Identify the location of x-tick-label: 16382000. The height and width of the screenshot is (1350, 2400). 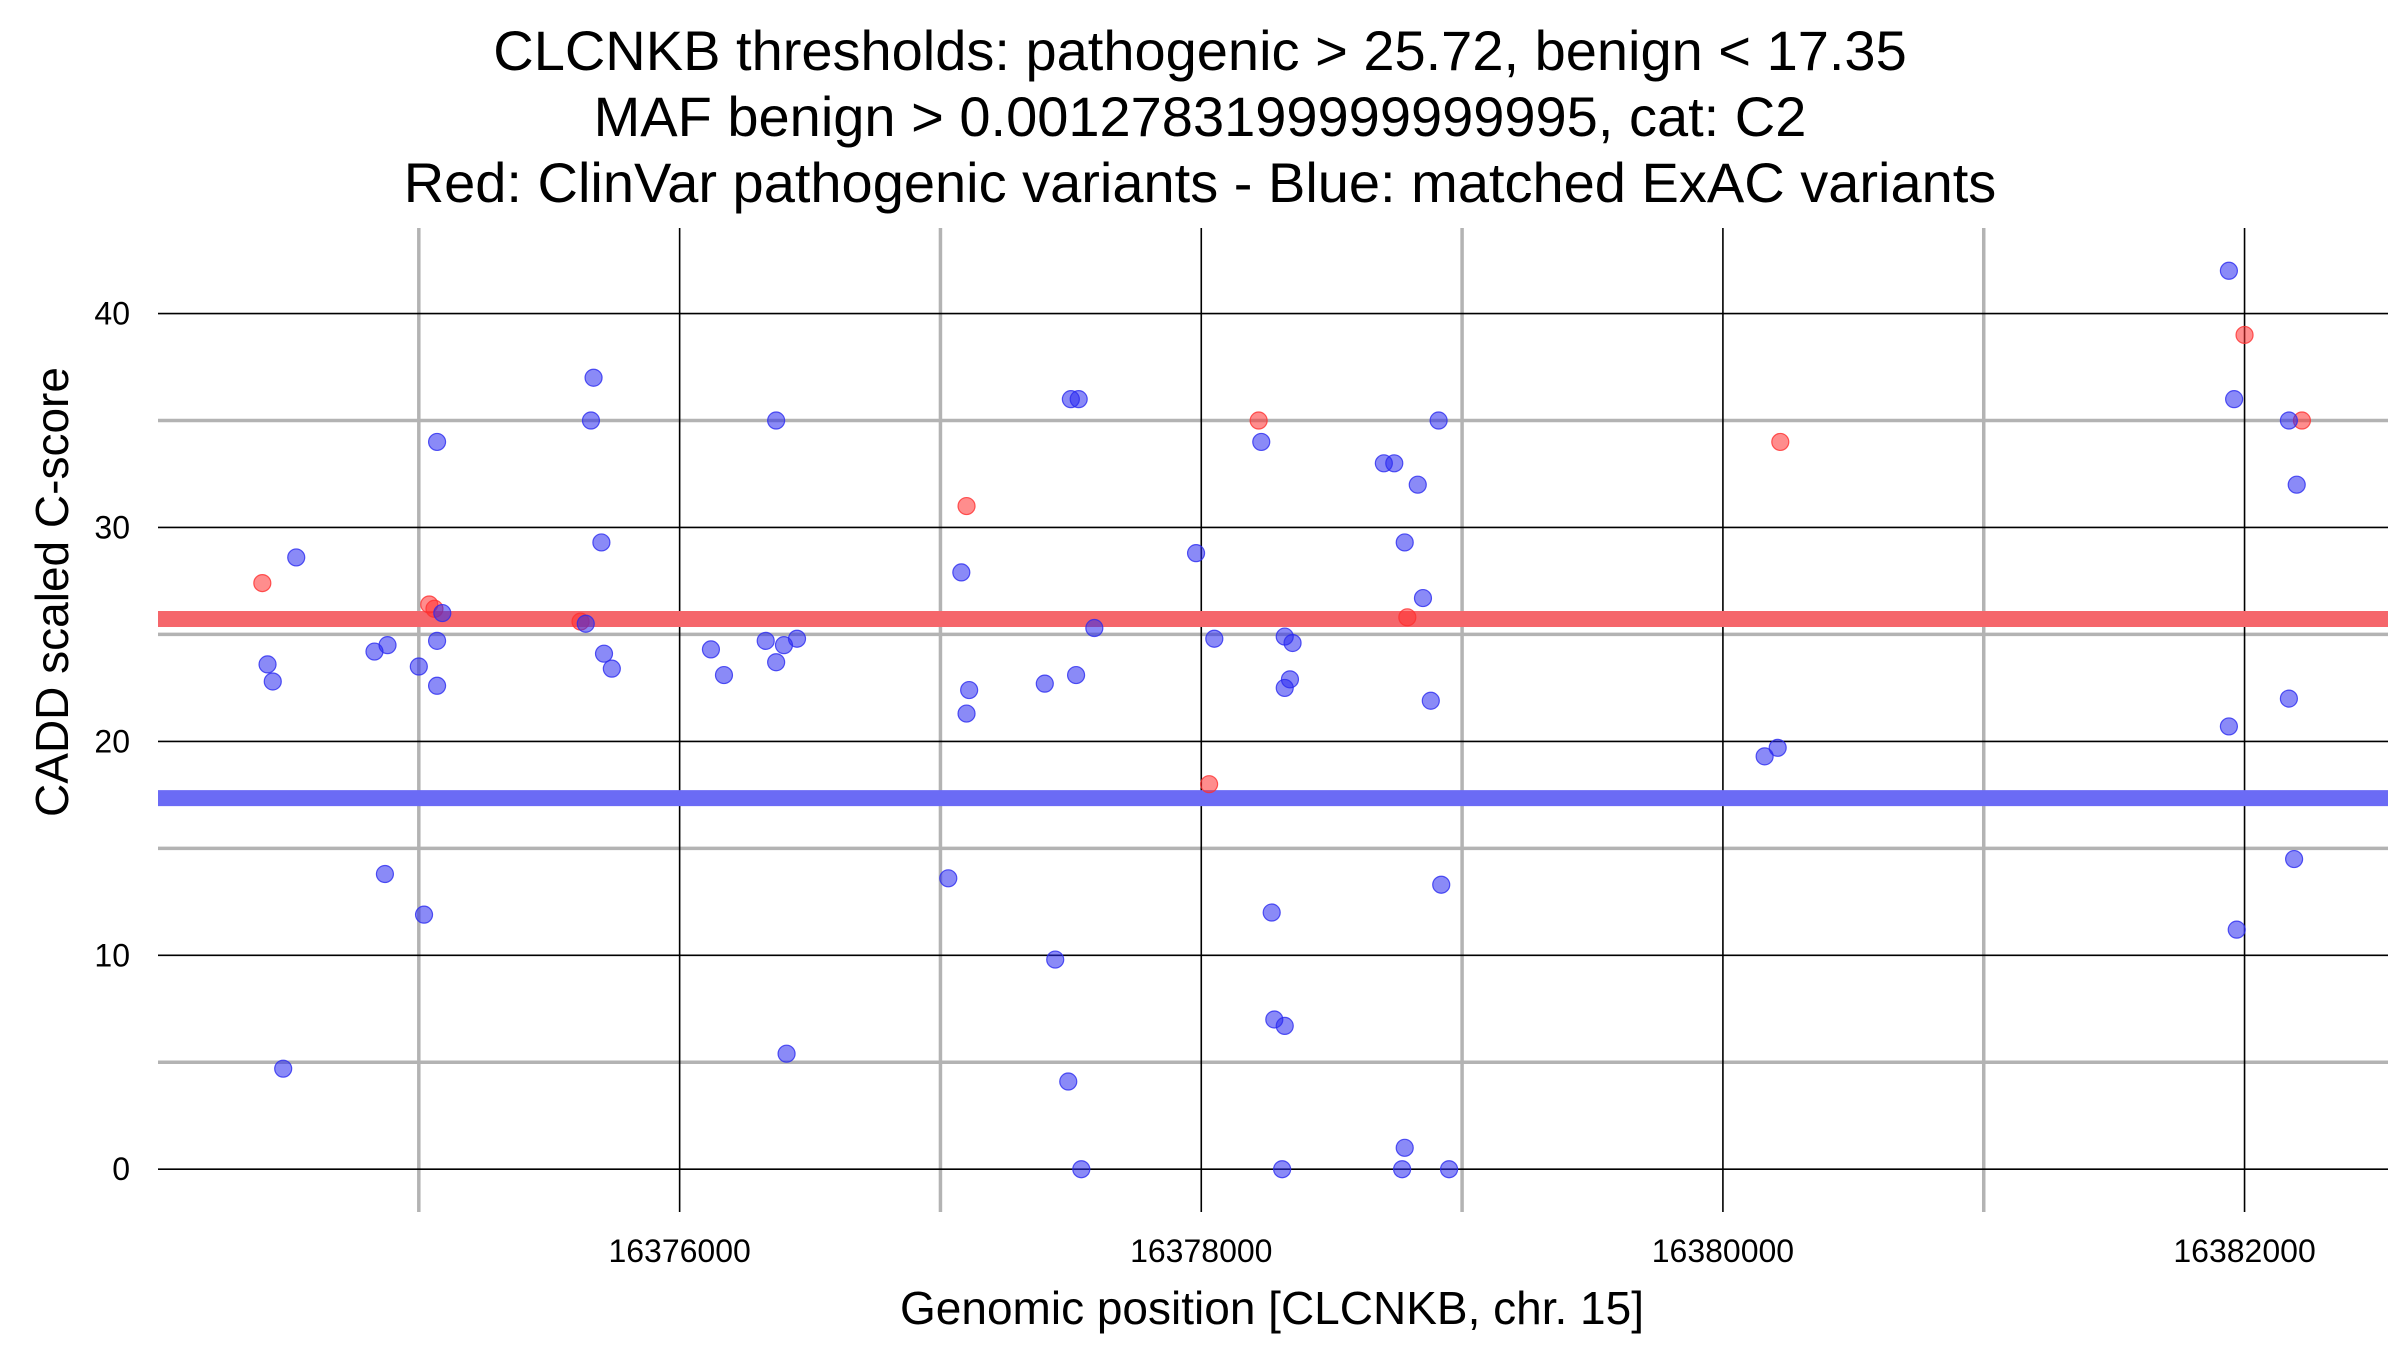
(2244, 1251).